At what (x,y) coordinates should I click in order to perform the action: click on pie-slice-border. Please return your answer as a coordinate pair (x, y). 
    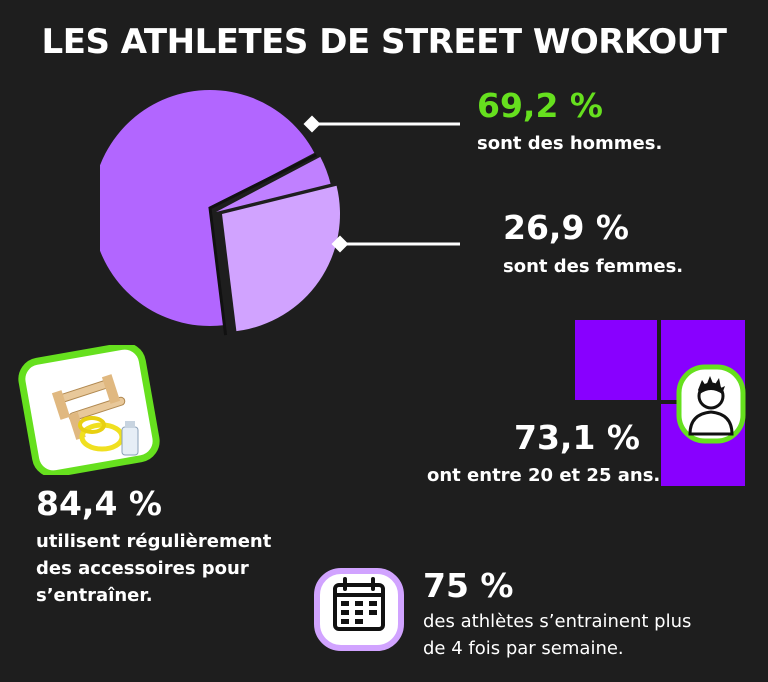
    Looking at the image, I should click on (262, 244).